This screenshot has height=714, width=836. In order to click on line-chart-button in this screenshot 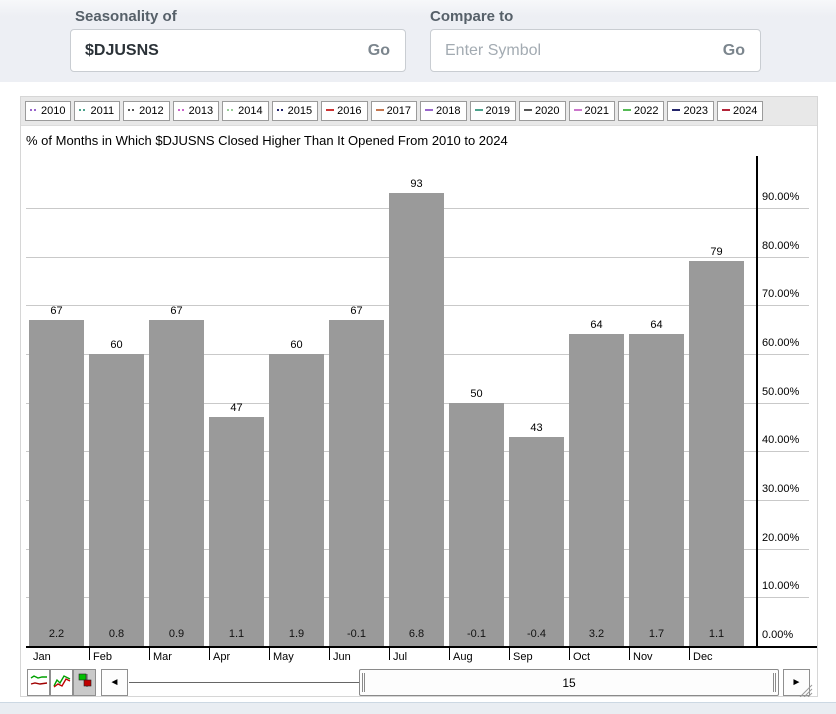, I will do `click(38, 682)`.